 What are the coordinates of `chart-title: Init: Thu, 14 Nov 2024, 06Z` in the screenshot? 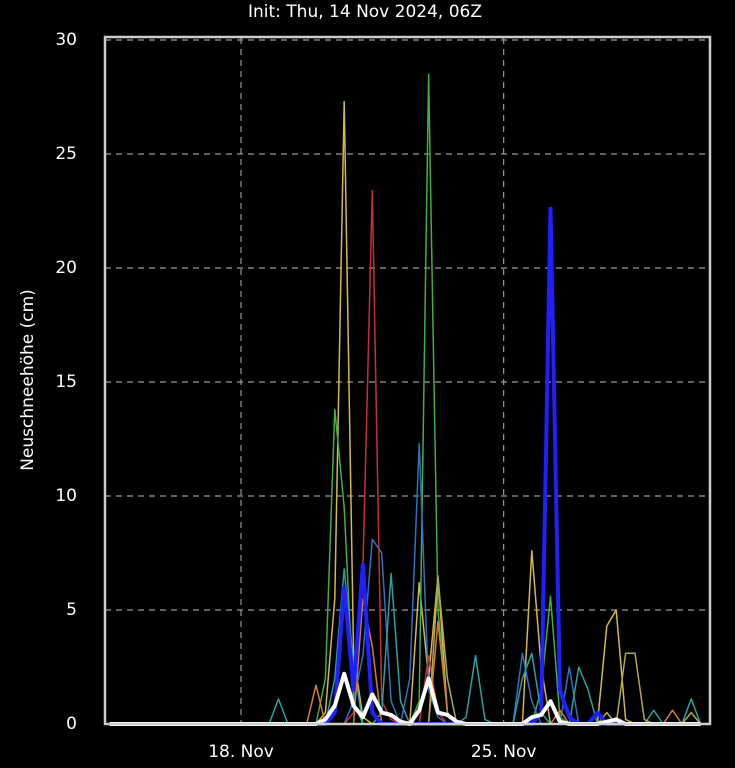 It's located at (365, 12).